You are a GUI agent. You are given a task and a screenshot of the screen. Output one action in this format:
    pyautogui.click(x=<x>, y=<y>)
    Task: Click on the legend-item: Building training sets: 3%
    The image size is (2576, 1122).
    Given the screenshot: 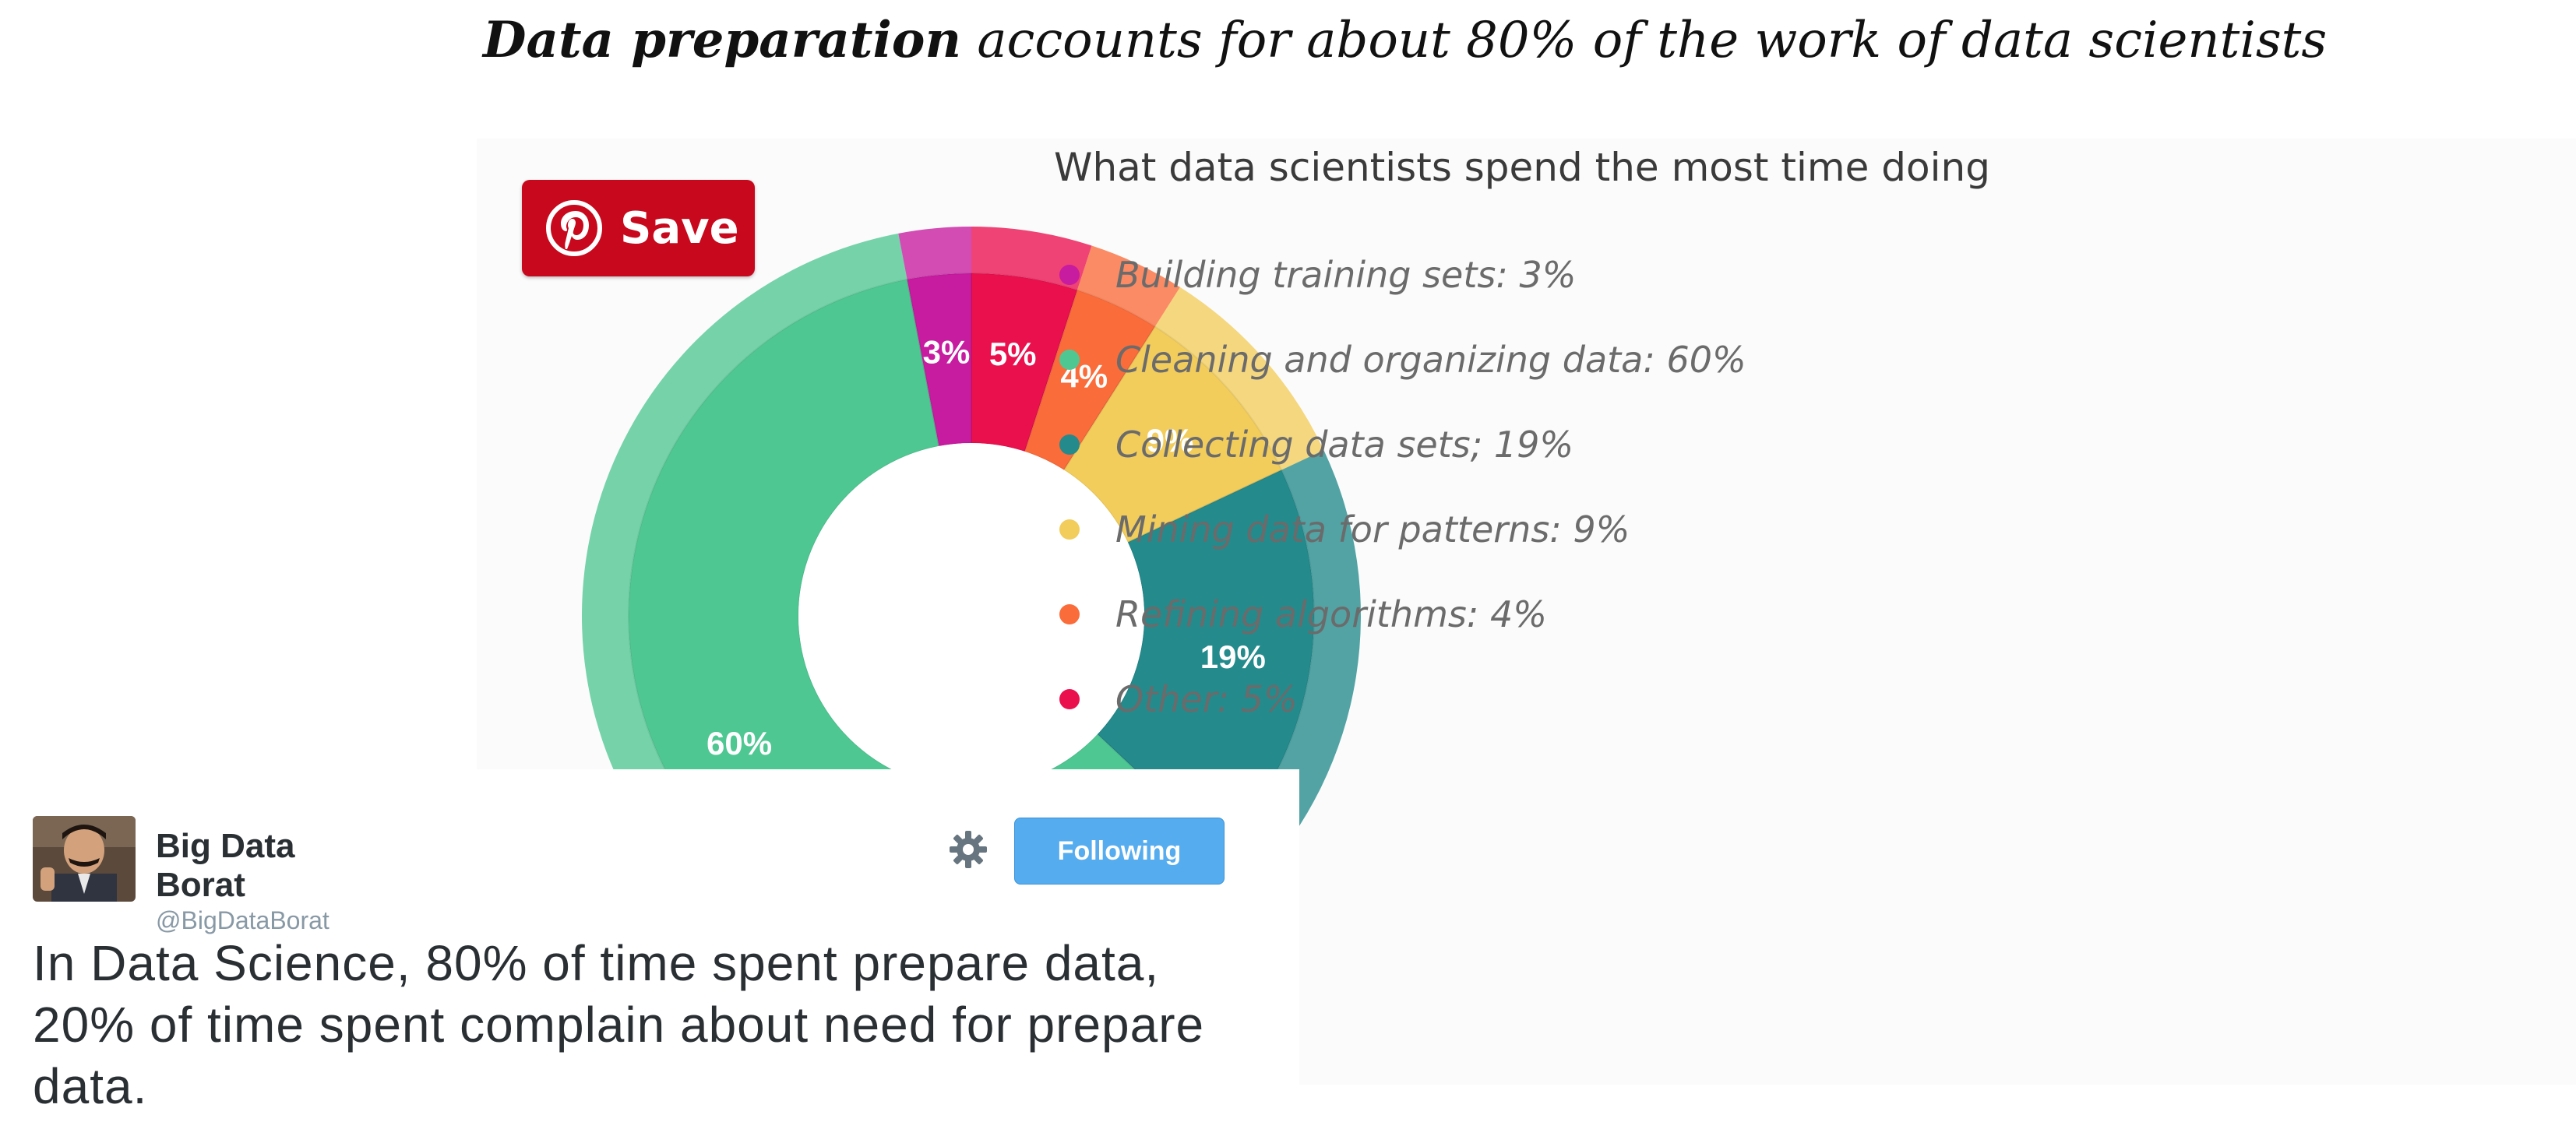 What is the action you would take?
    pyautogui.click(x=1402, y=288)
    